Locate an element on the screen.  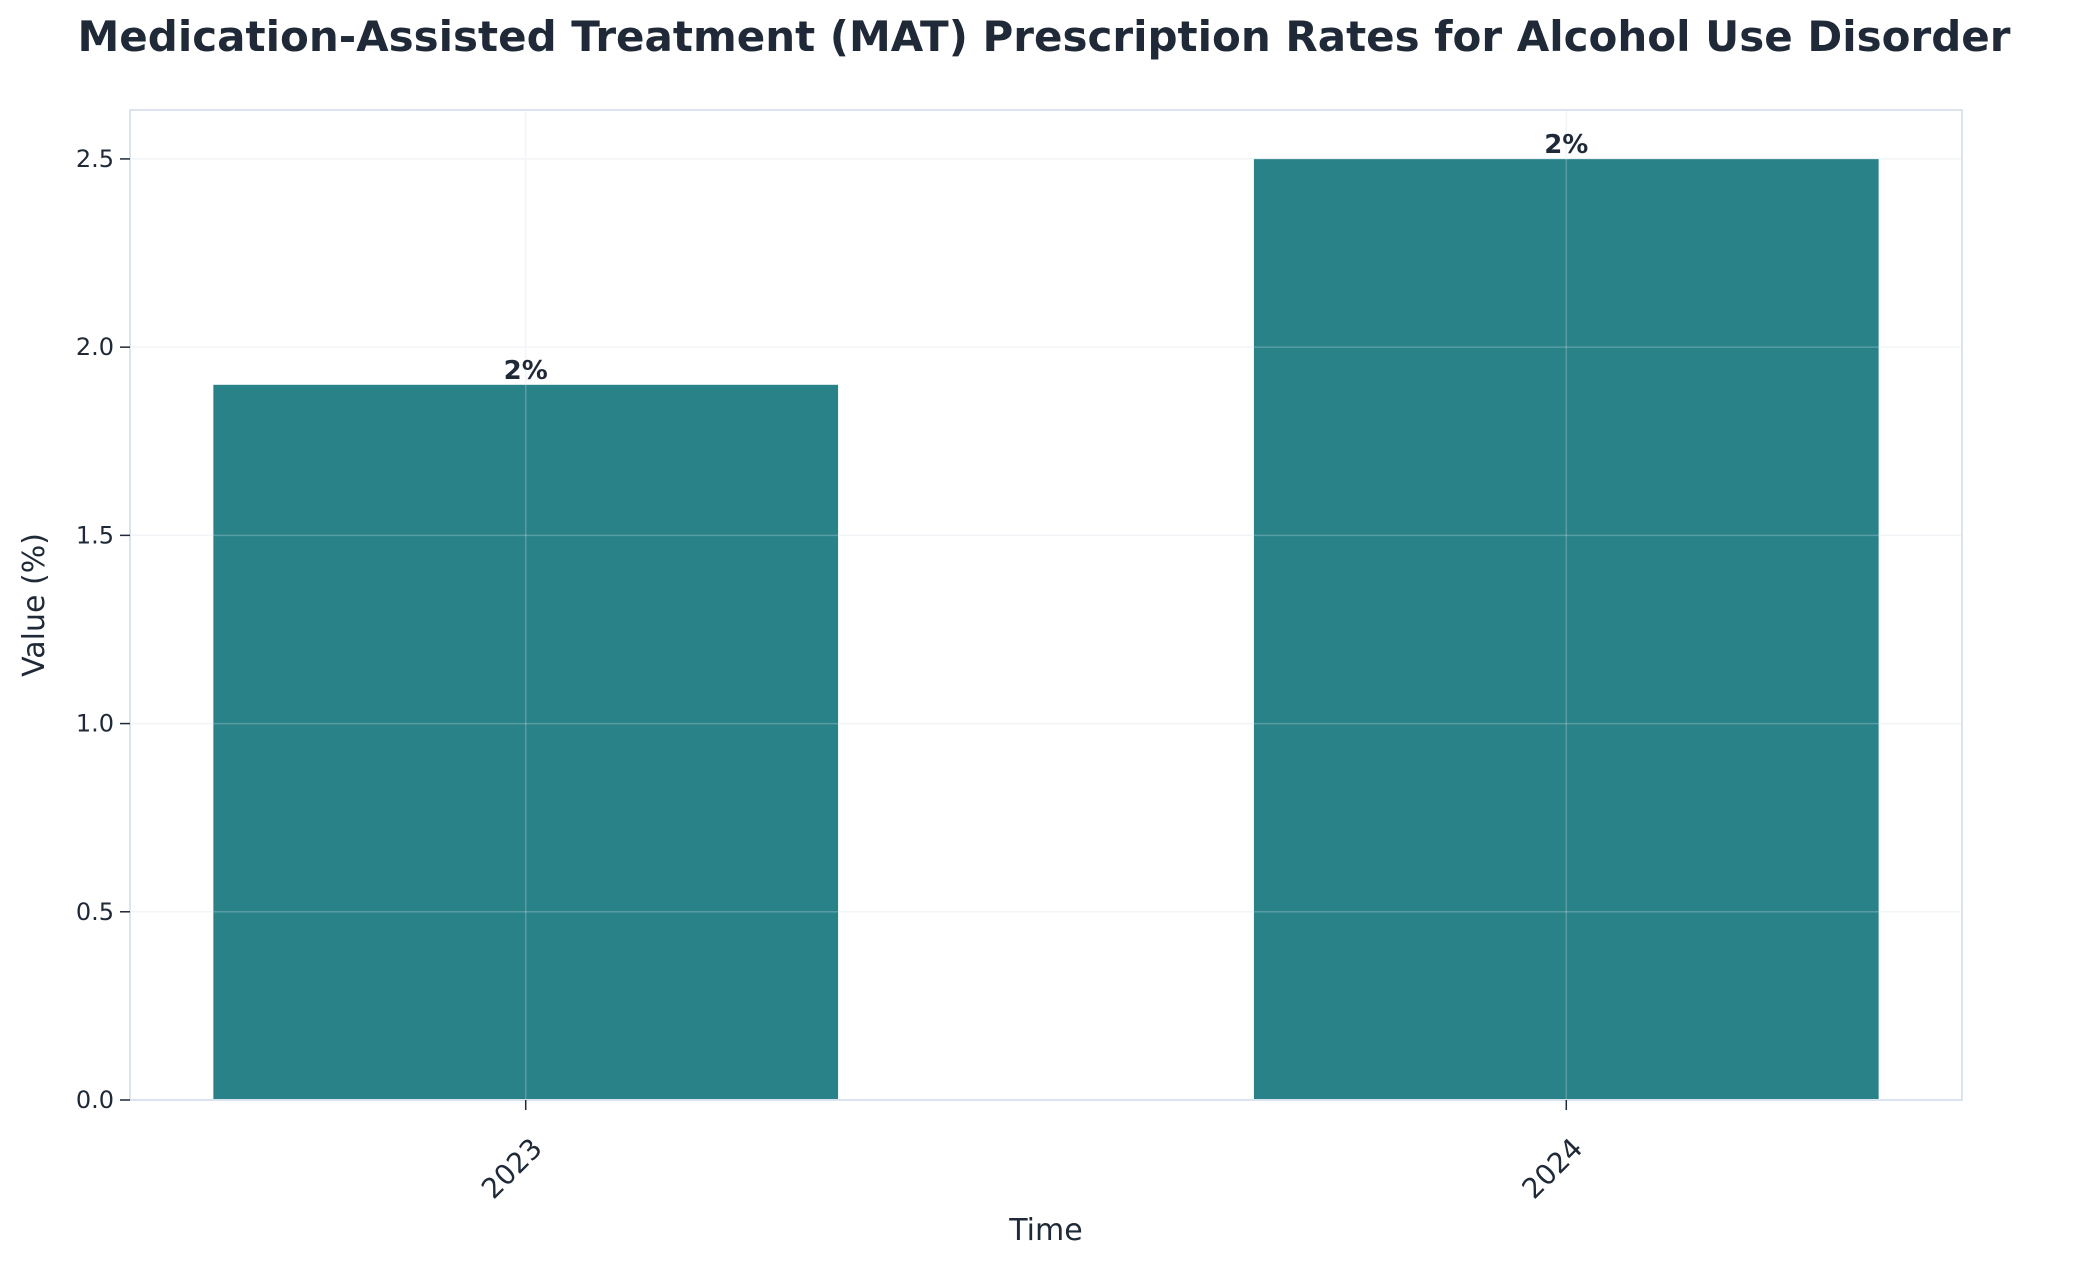
y-tick-label: 1.0 is located at coordinates (95, 724).